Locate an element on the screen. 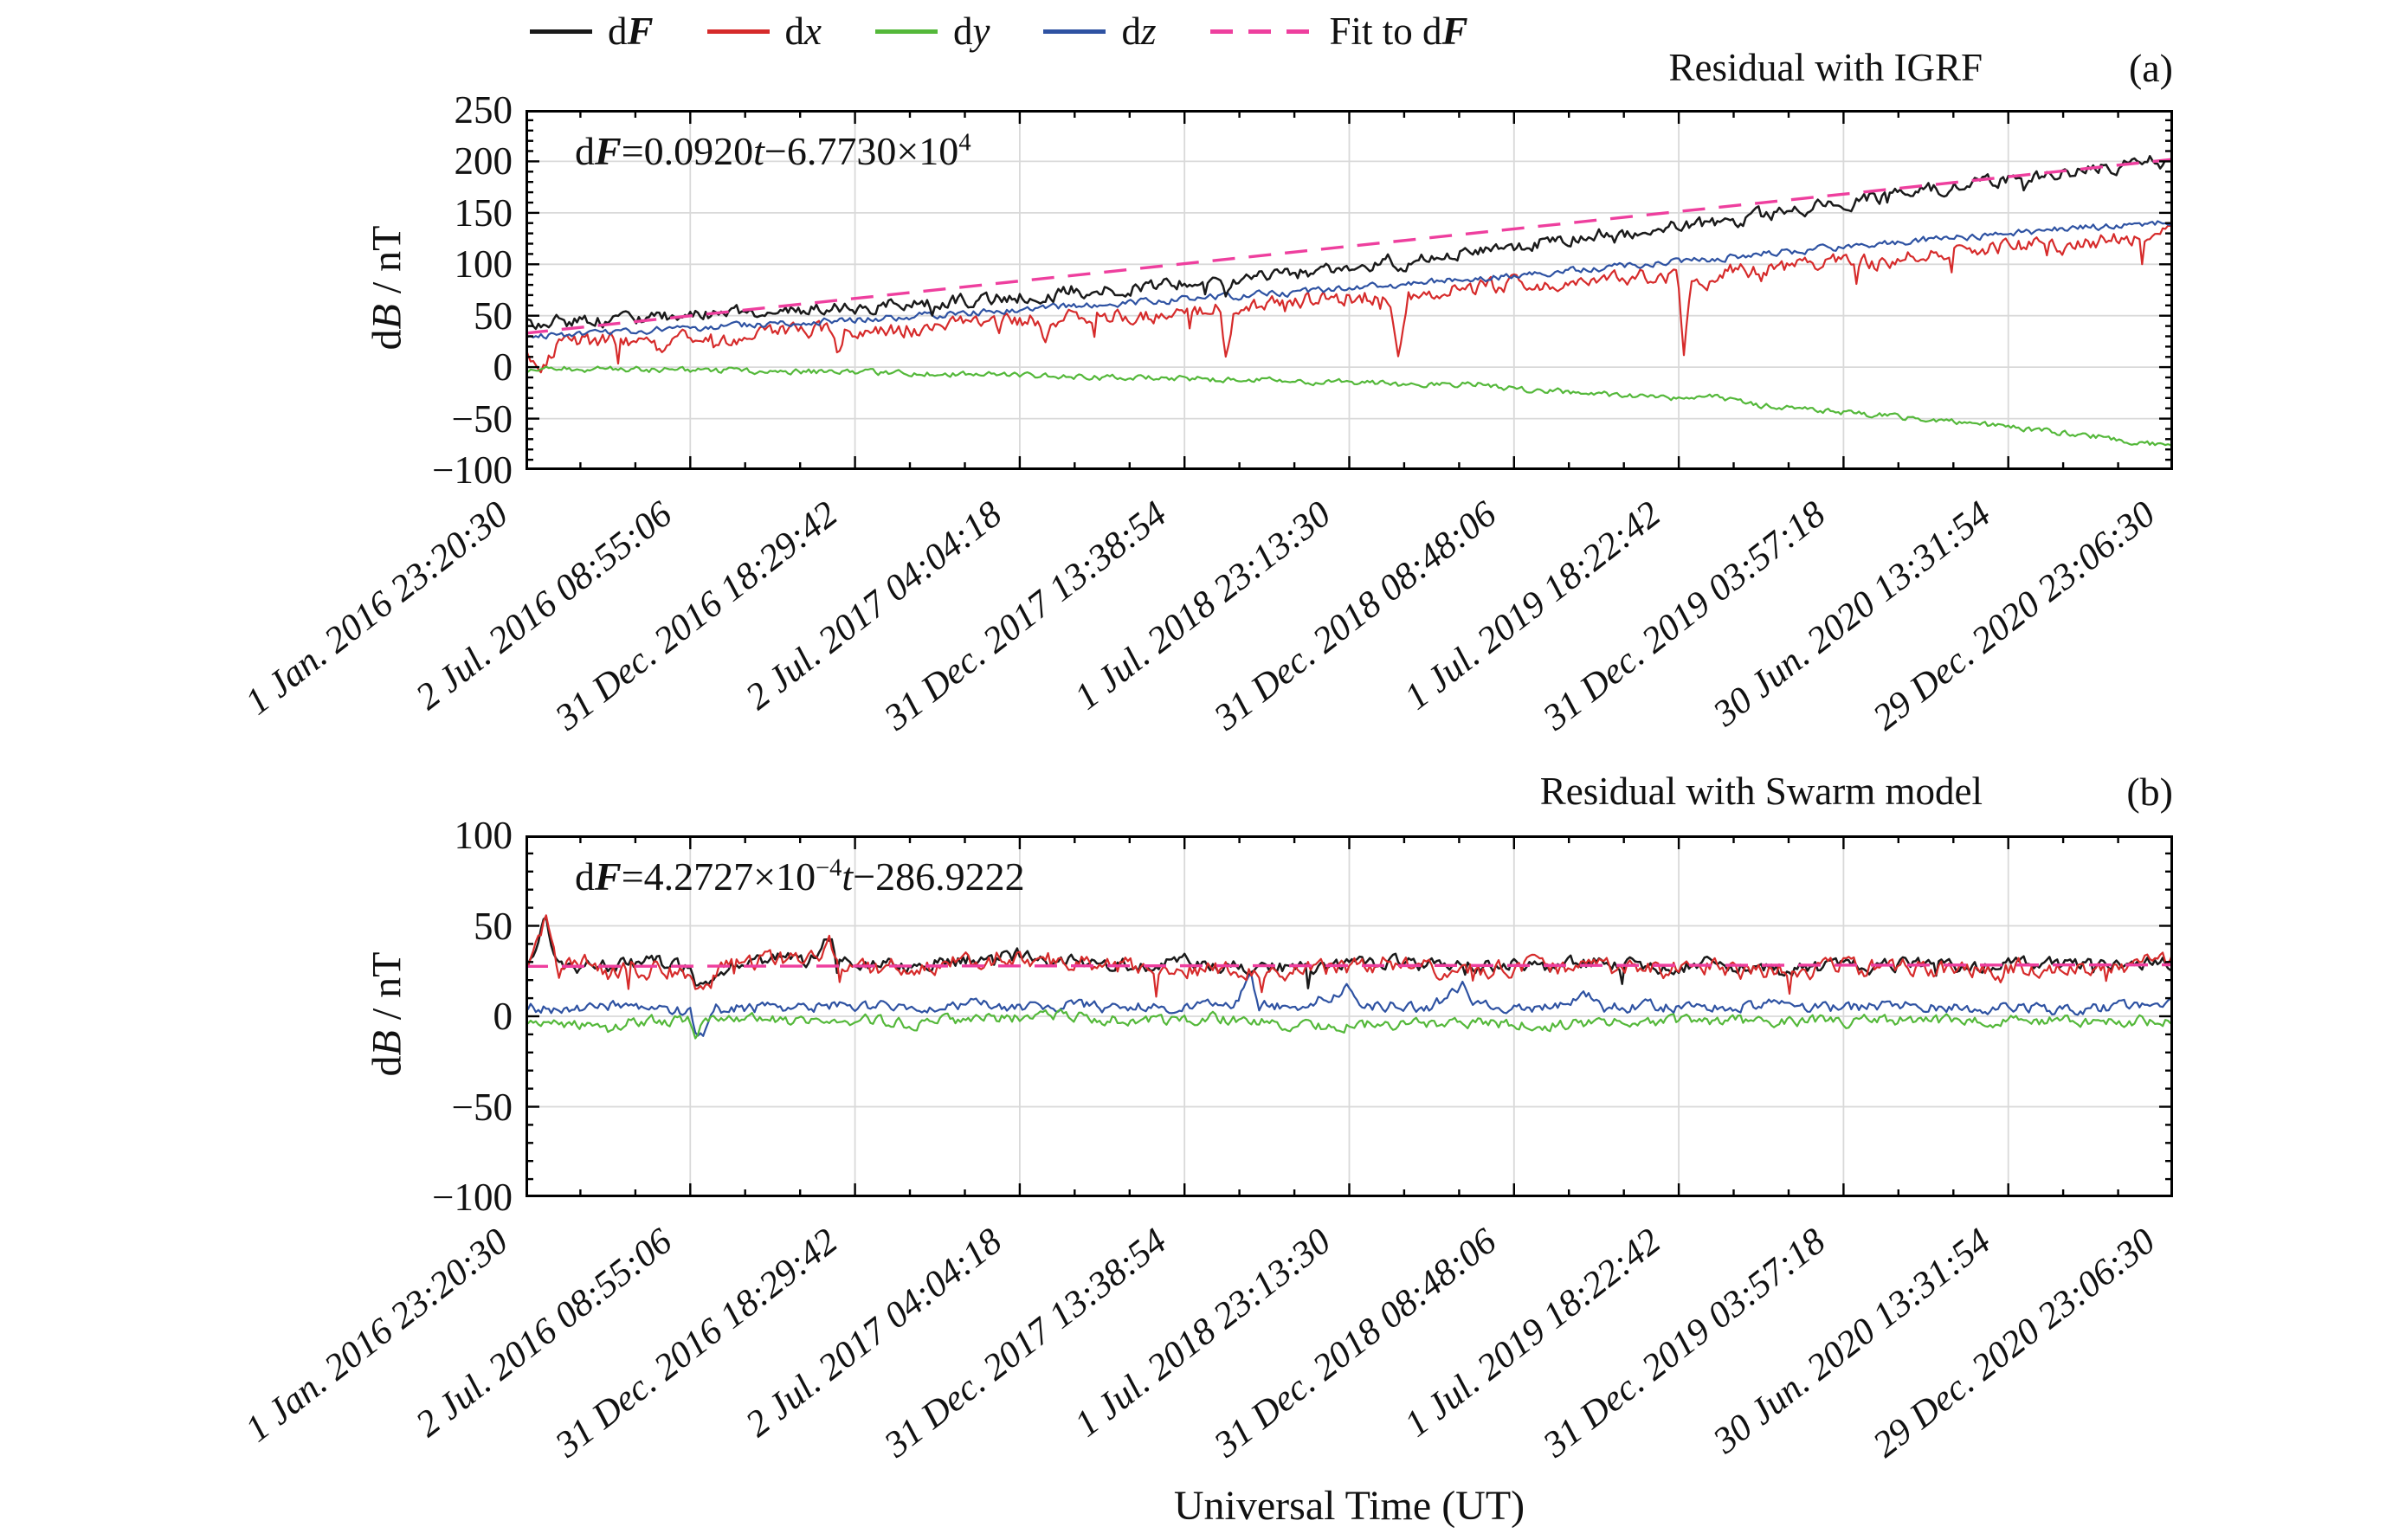  legend-swatch-dy is located at coordinates (906, 31).